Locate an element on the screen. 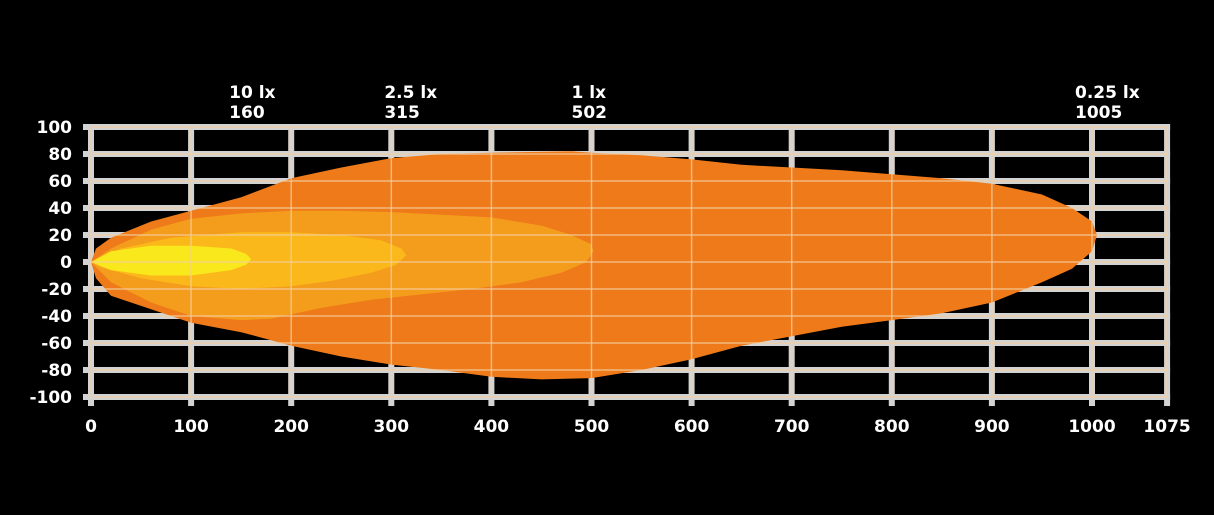  x-tick-label: 800 is located at coordinates (892, 427).